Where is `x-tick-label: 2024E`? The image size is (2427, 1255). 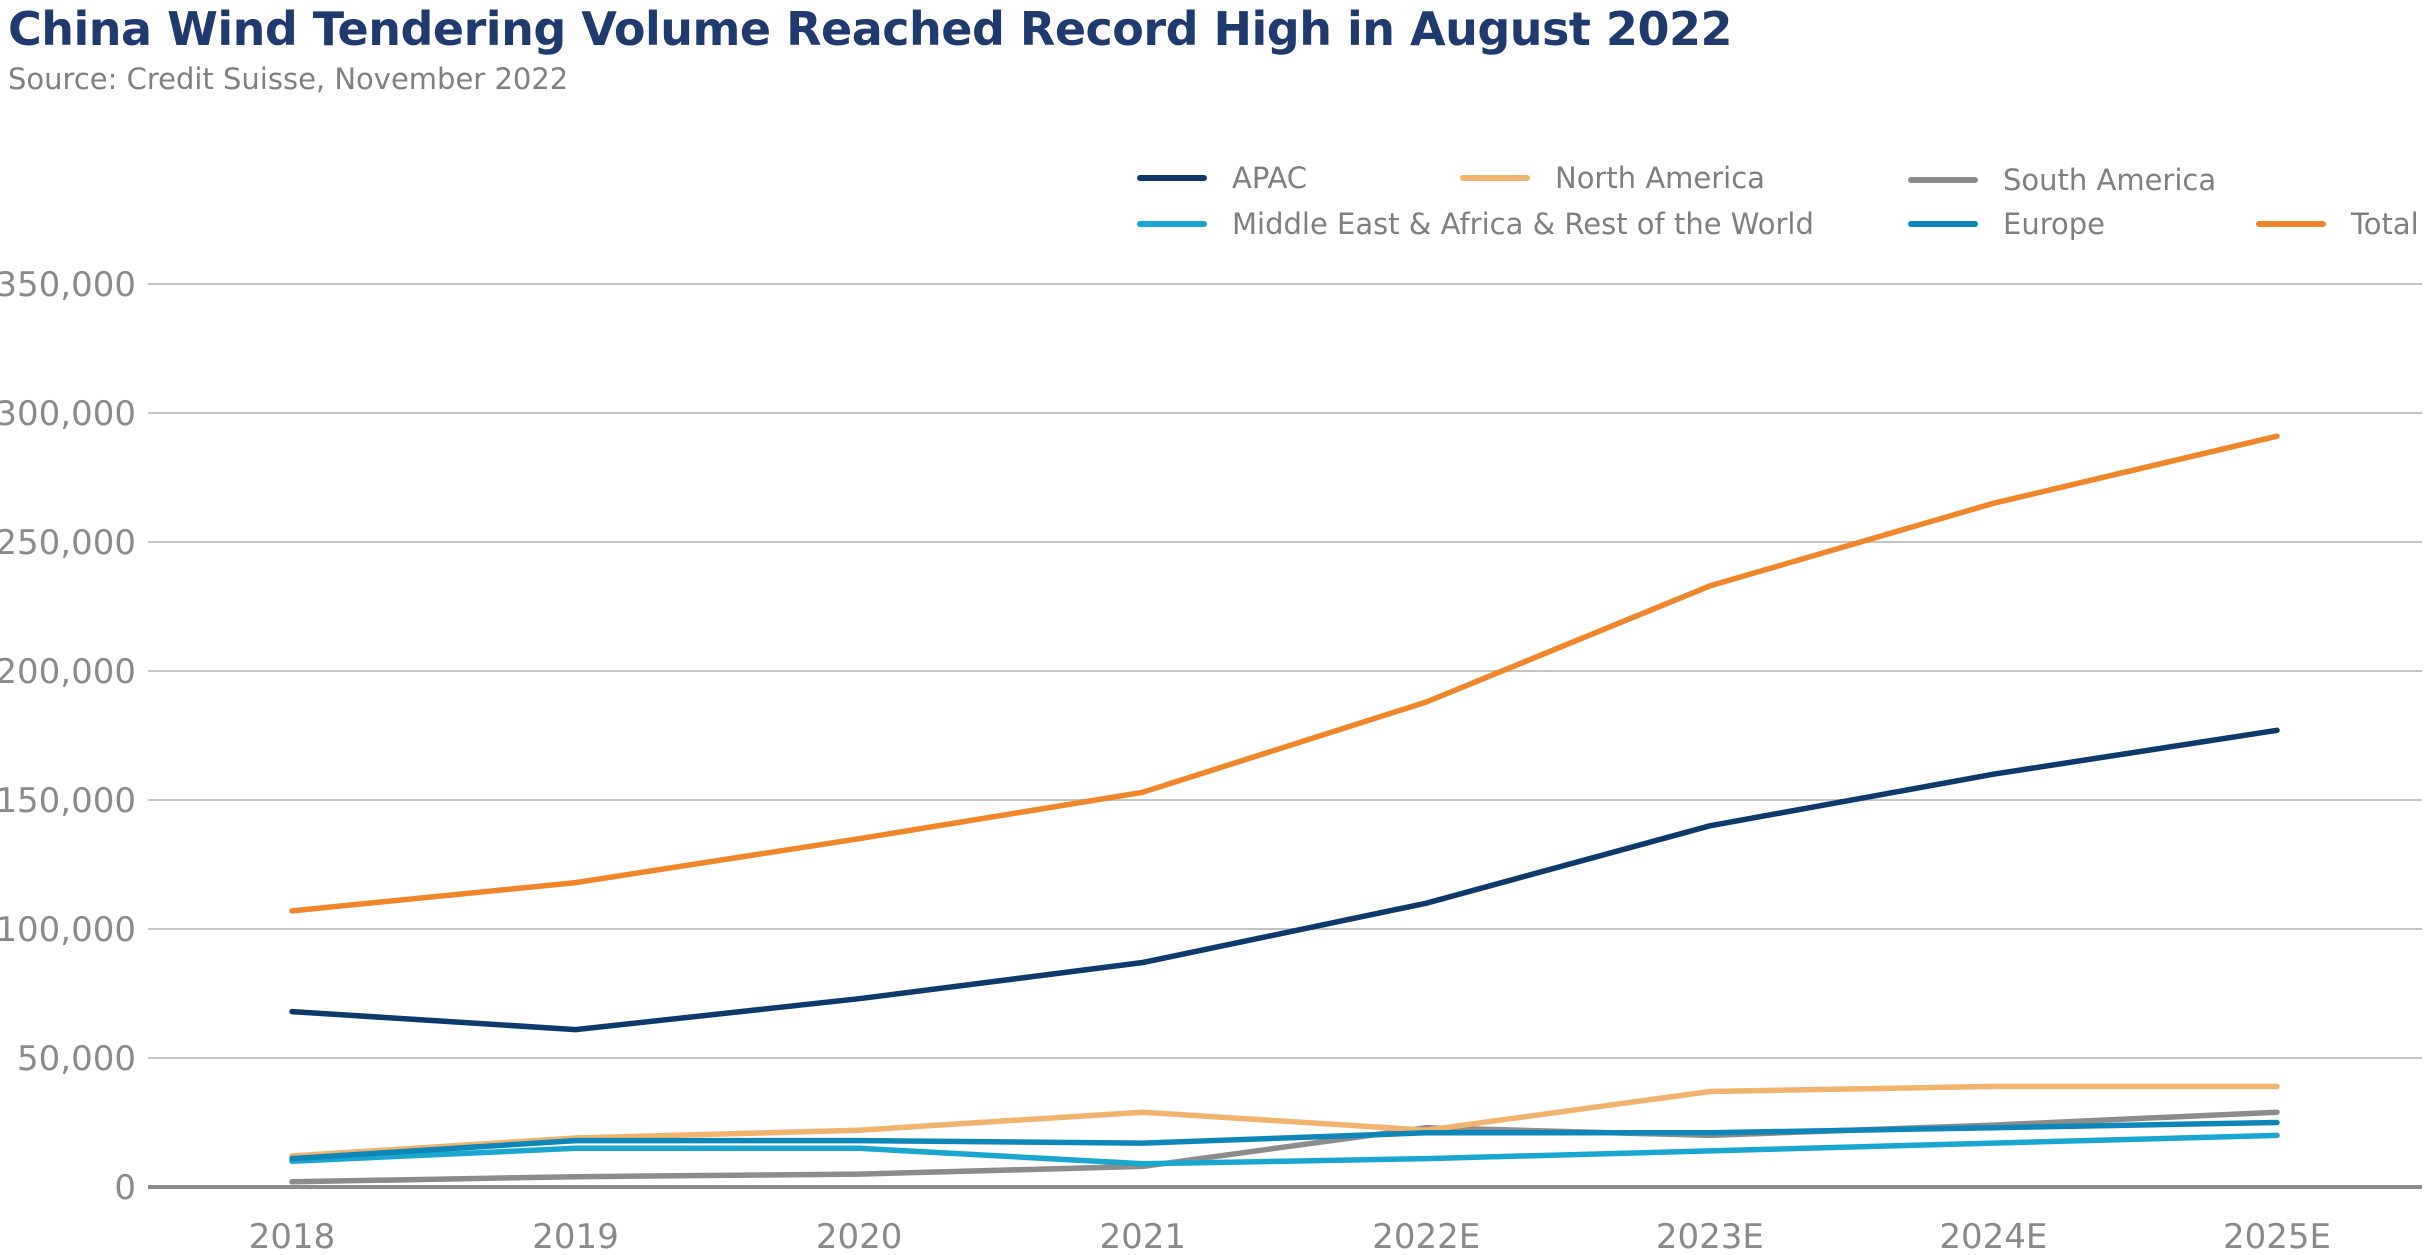 x-tick-label: 2024E is located at coordinates (1993, 1236).